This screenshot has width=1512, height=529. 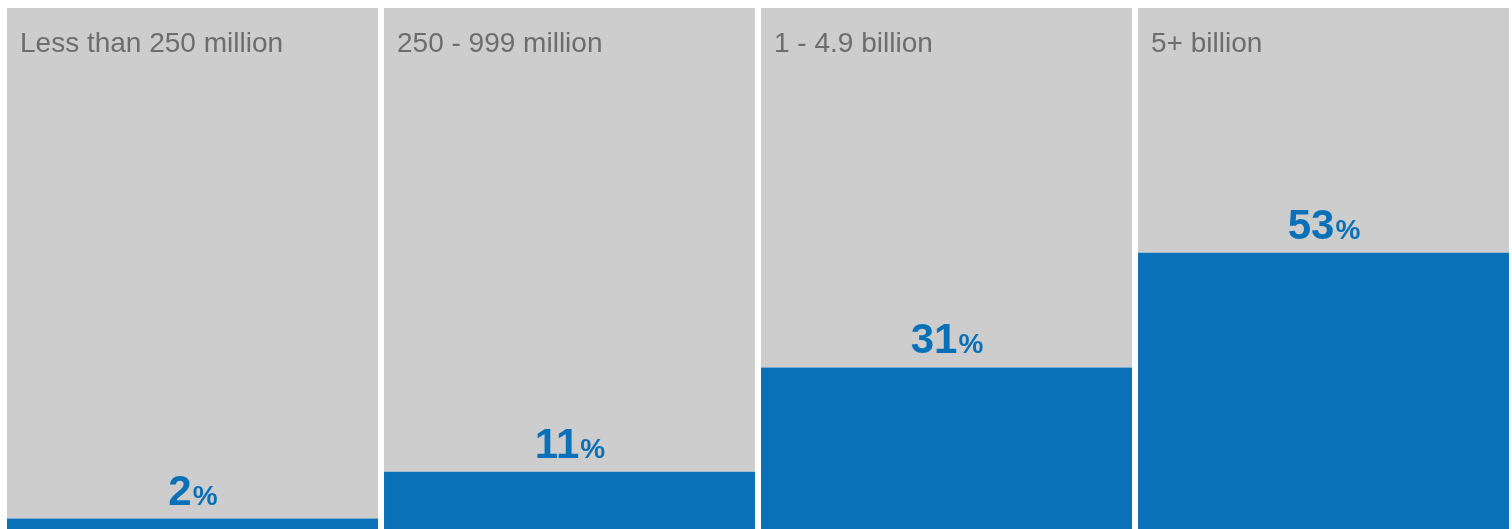 What do you see at coordinates (853, 42) in the screenshot?
I see `x-tick-label: 1 - 4.9 billion` at bounding box center [853, 42].